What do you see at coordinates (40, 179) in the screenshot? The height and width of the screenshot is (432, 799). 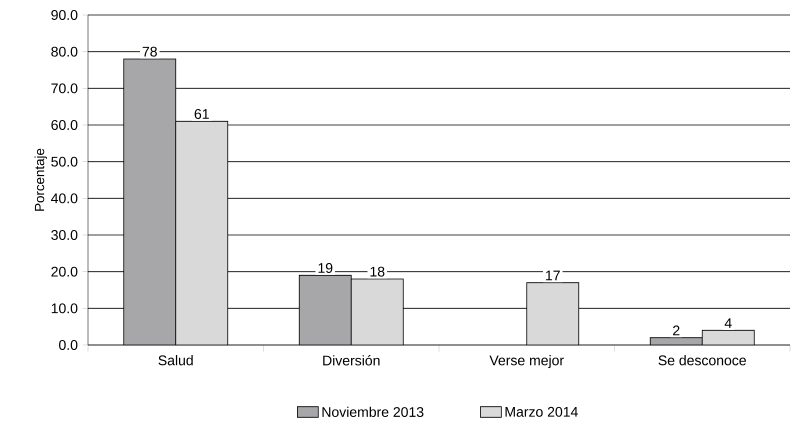 I see `y-axis-title: Porcentaje` at bounding box center [40, 179].